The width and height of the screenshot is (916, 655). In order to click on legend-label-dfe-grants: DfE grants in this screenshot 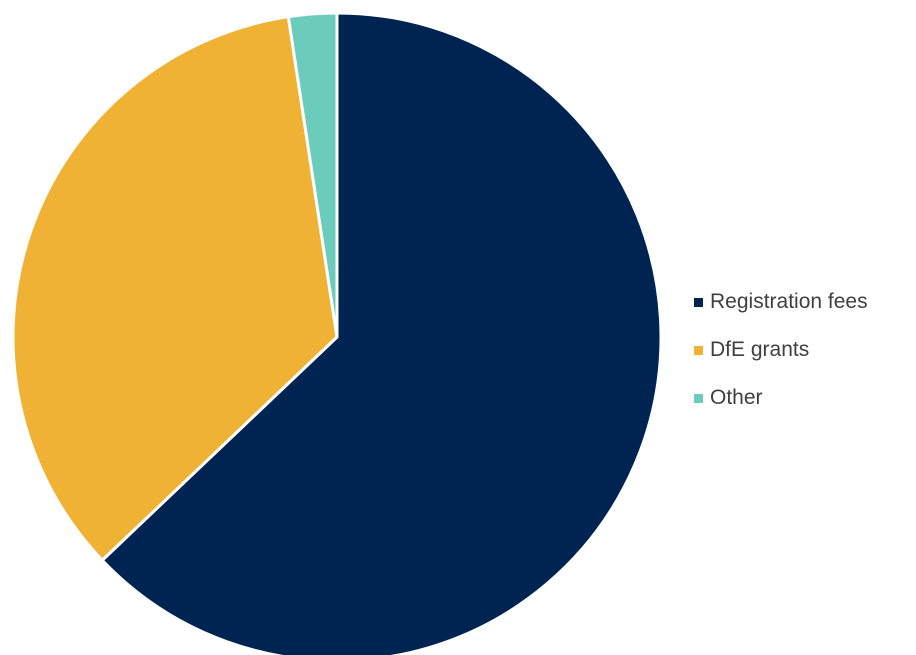, I will do `click(760, 349)`.